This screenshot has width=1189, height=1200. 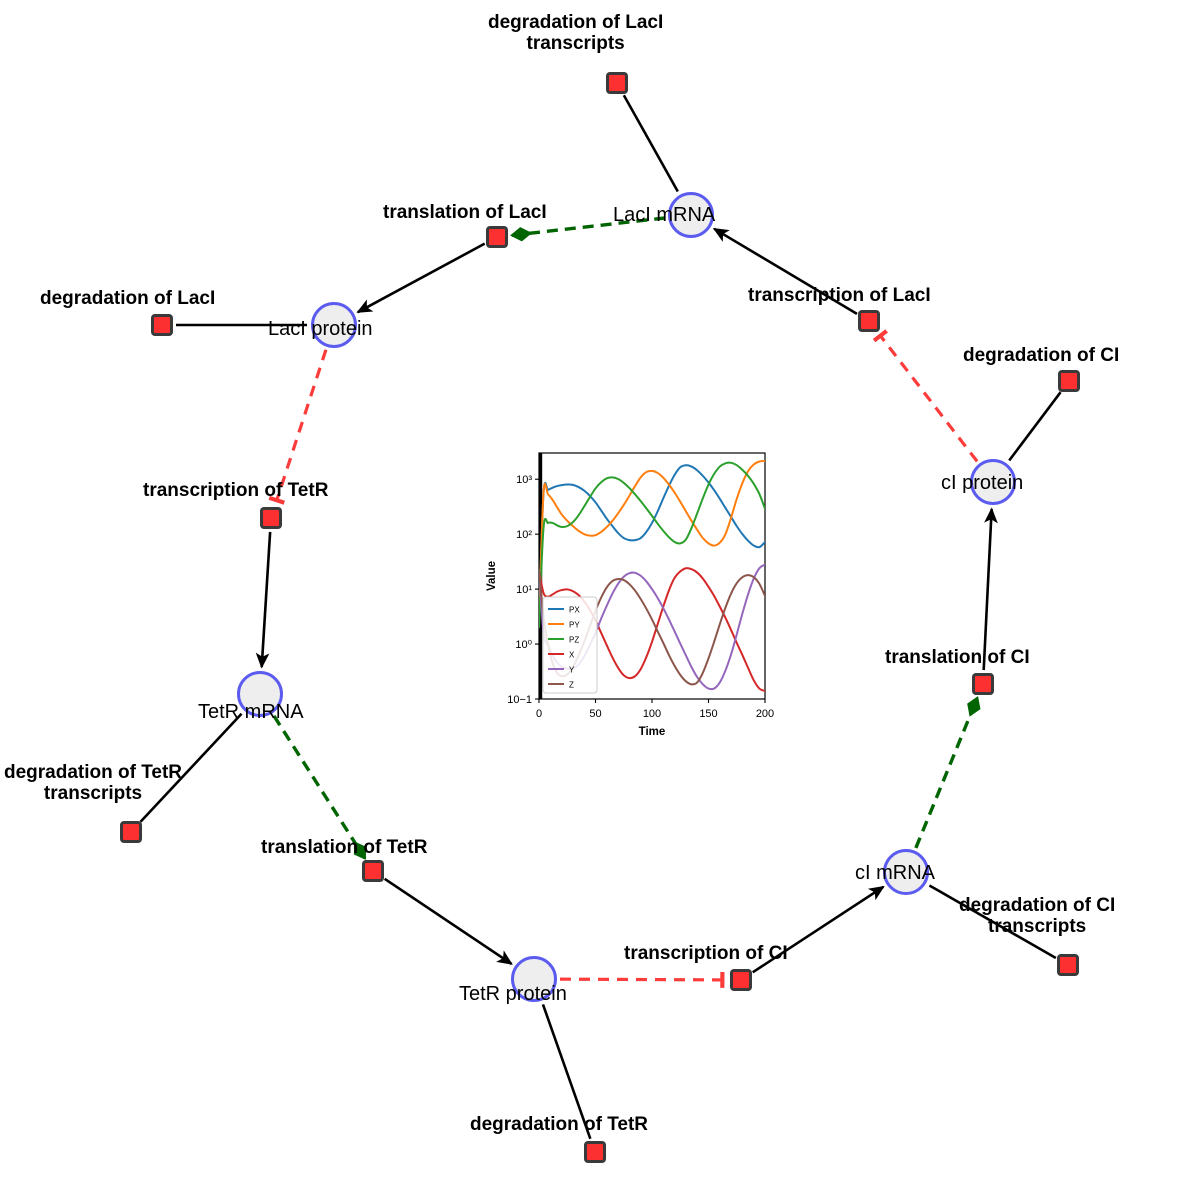 What do you see at coordinates (566, 1072) in the screenshot?
I see `edge-deg_tetr-to-tetr_protein` at bounding box center [566, 1072].